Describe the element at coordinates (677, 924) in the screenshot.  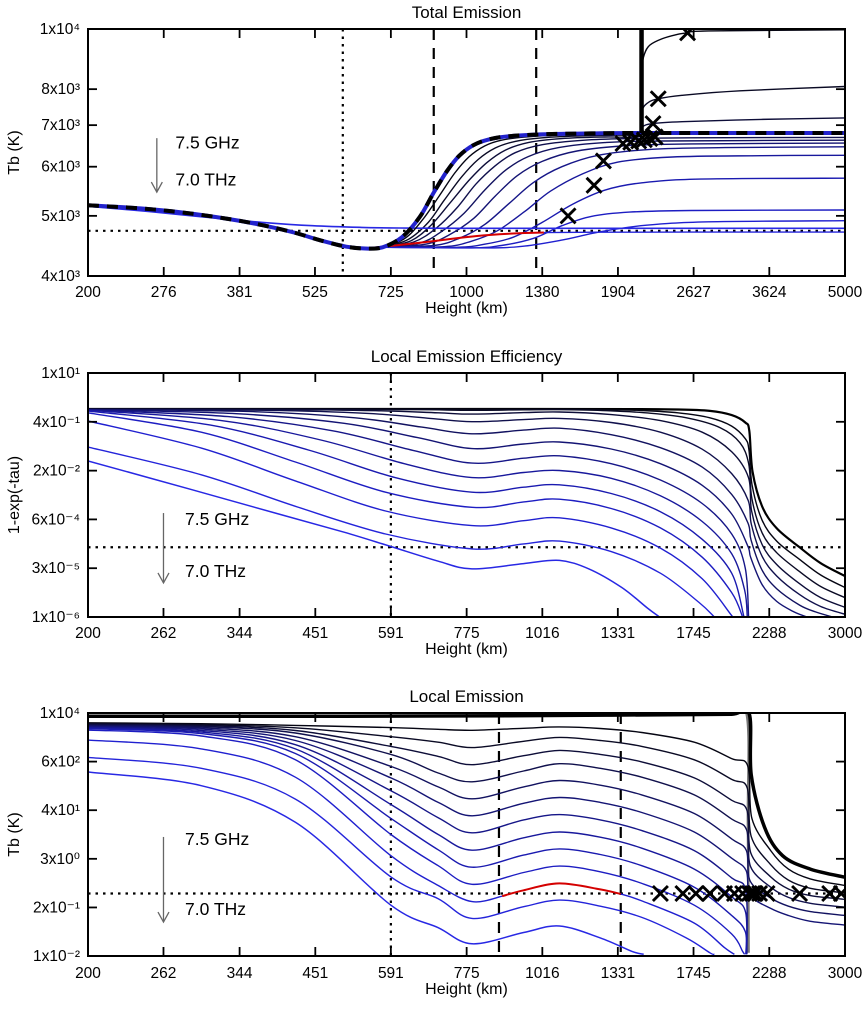
I see `curve-f11-right` at that location.